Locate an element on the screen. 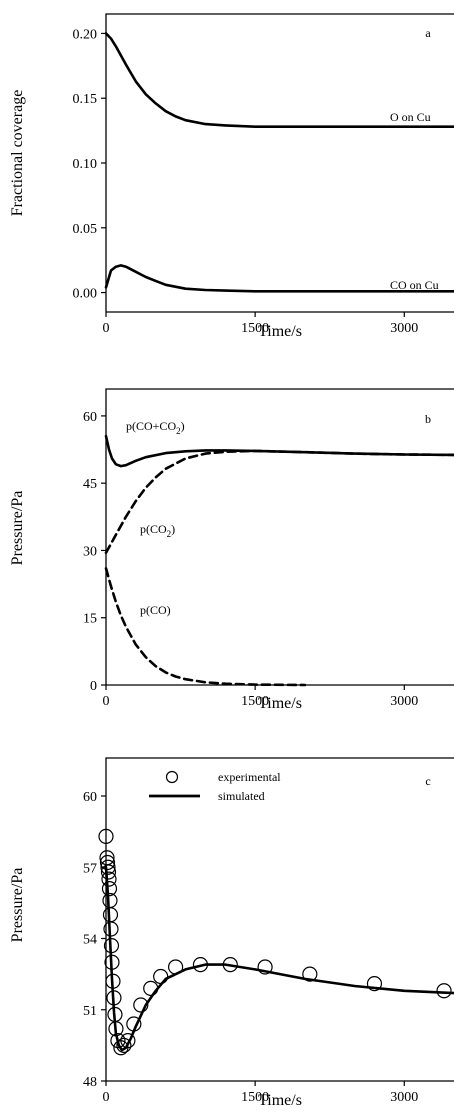 This screenshot has width=454, height=1112. o-on-cu-label: O on Cu is located at coordinates (410, 117).